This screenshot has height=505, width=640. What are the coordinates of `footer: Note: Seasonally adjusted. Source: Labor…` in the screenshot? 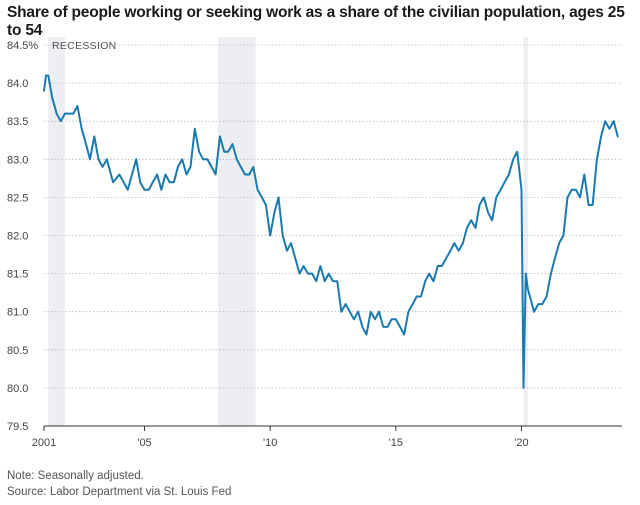 It's located at (119, 484).